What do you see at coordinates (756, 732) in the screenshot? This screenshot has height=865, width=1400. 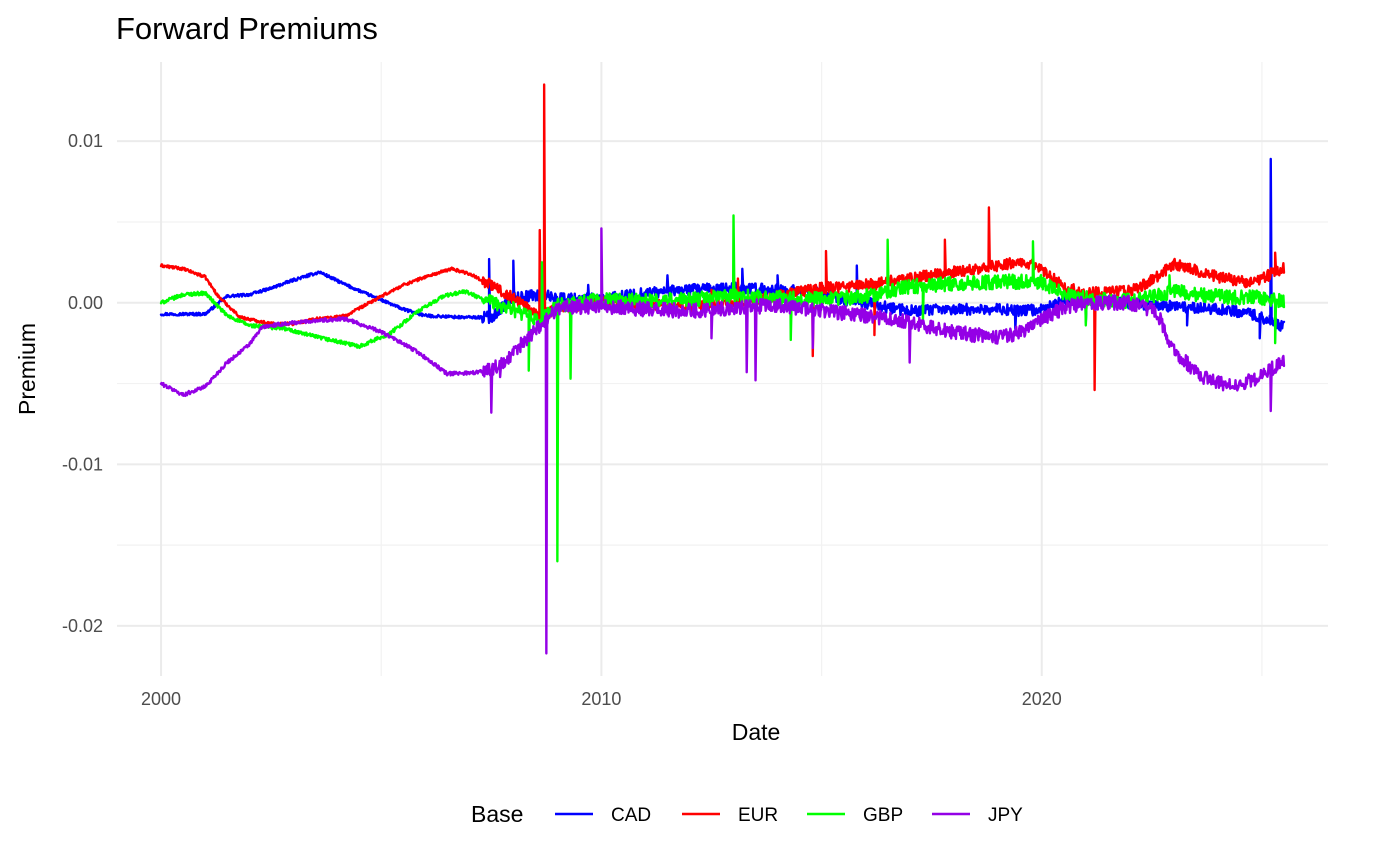 I see `x-axis-title: Date` at bounding box center [756, 732].